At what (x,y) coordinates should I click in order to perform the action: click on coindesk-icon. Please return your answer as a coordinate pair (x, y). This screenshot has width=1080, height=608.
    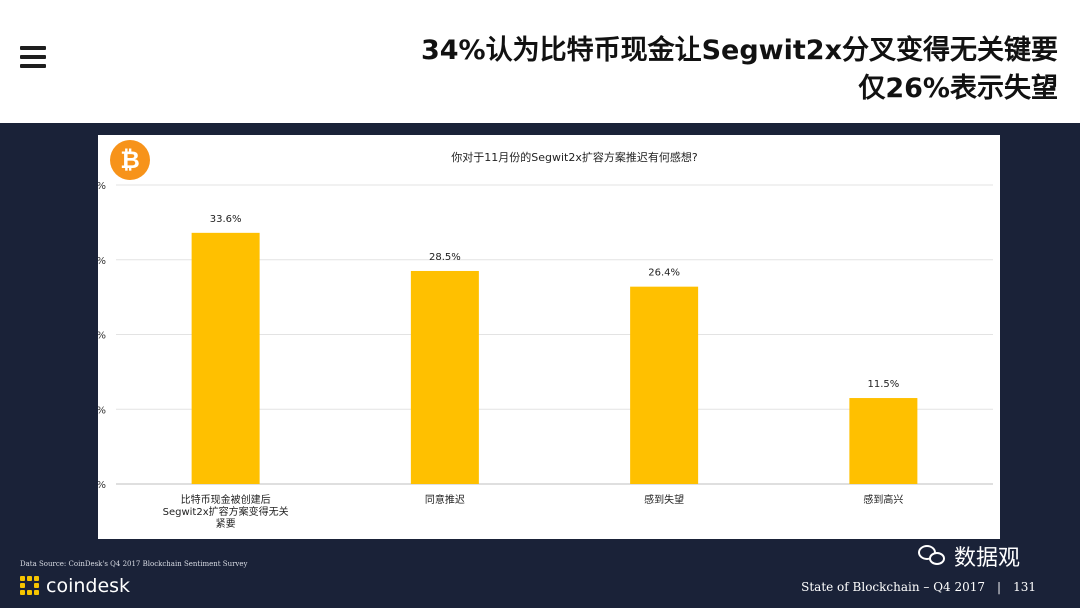
    Looking at the image, I should click on (30, 586).